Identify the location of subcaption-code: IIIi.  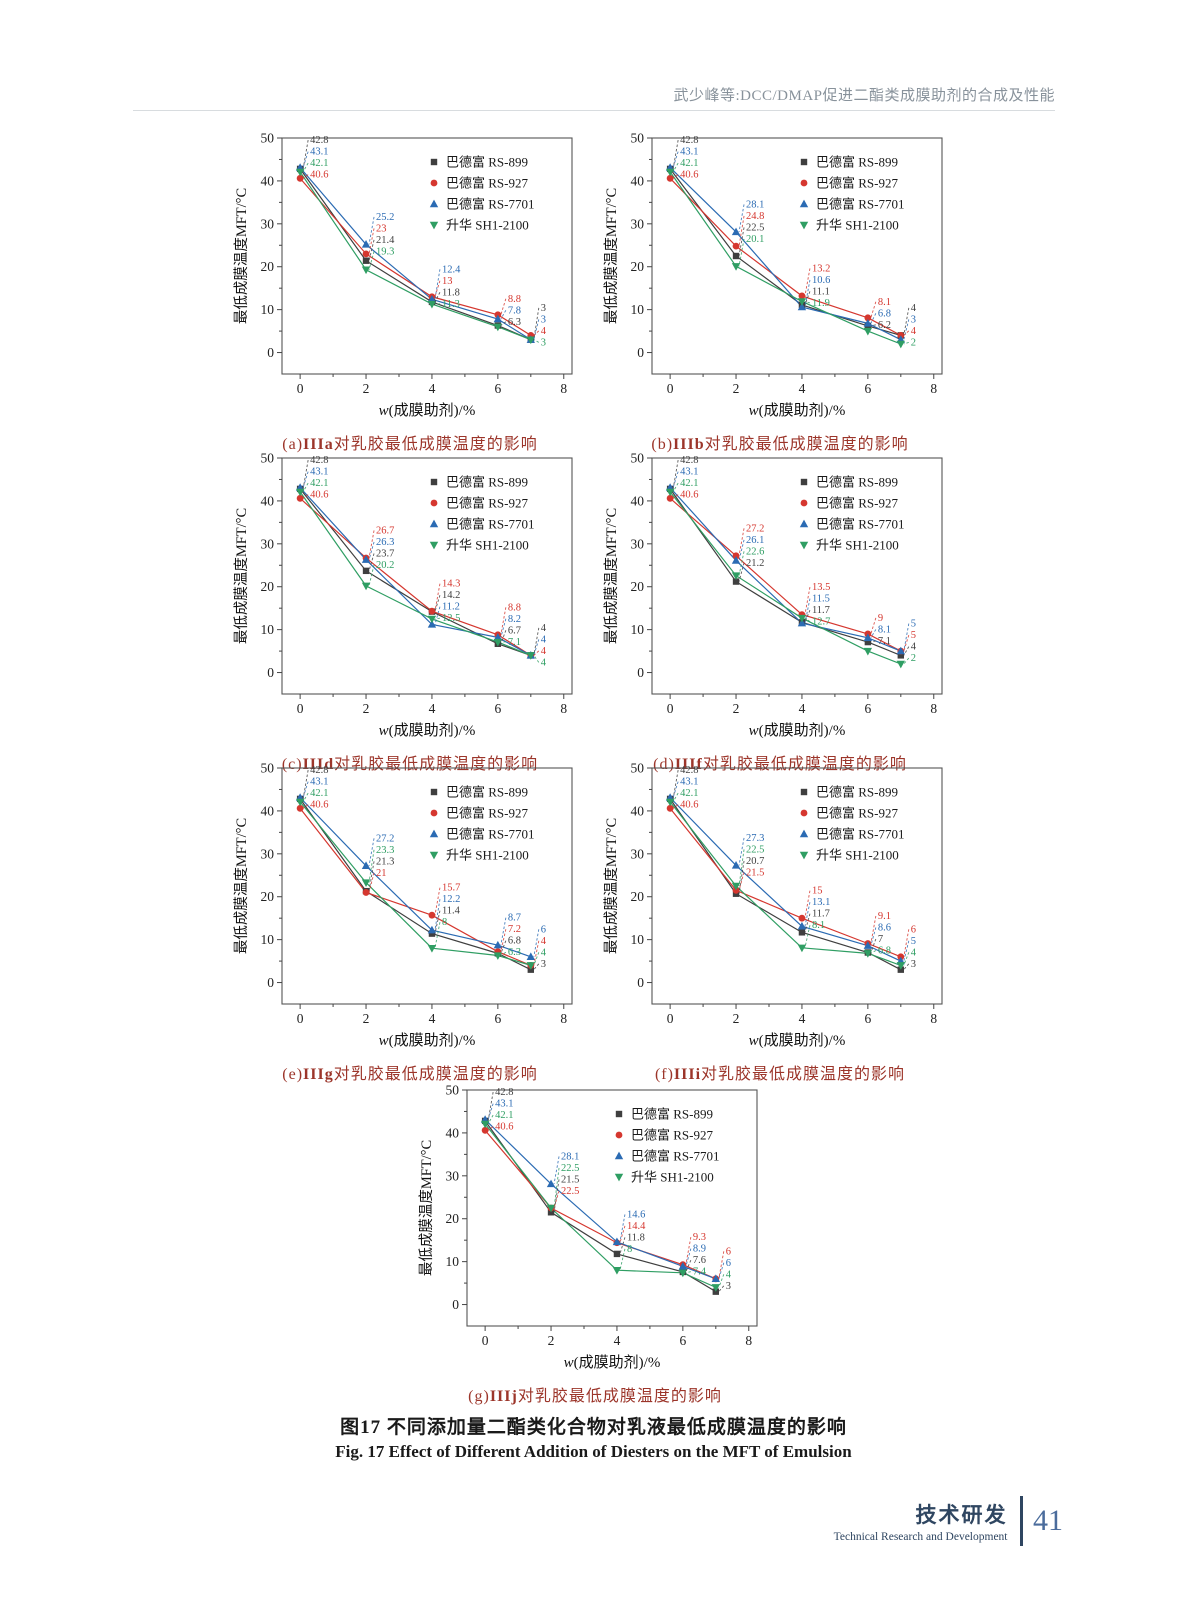
(687, 1074).